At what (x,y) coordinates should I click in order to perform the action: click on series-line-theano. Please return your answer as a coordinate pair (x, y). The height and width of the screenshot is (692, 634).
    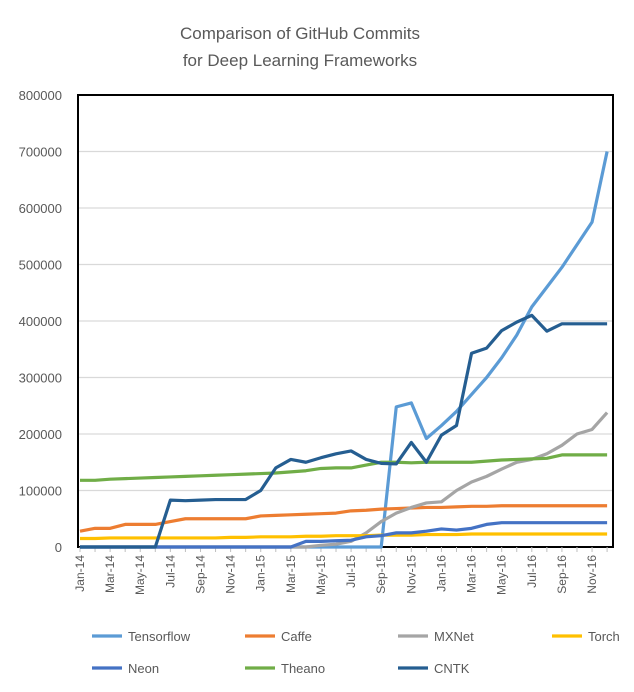
    Looking at the image, I should click on (344, 467).